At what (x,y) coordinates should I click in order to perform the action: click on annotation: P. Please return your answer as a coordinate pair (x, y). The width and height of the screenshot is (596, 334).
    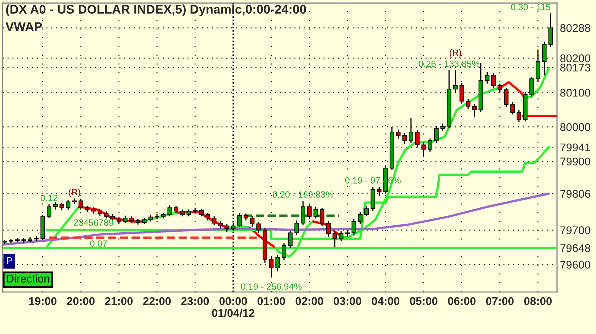
    Looking at the image, I should click on (9, 261).